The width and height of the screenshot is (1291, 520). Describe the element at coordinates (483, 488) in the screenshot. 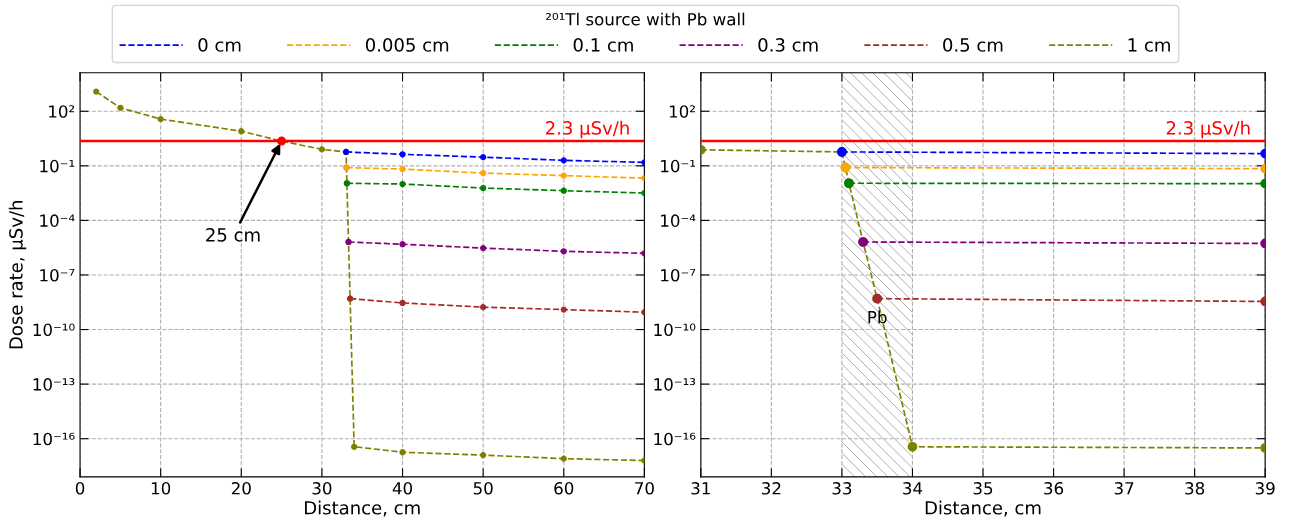

I see `x-tick-label: 50` at that location.